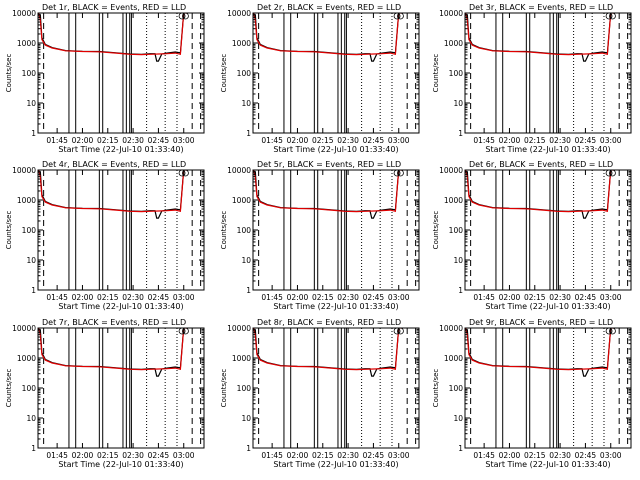 The width and height of the screenshot is (640, 480). What do you see at coordinates (329, 164) in the screenshot?
I see `panel-title: Det 5r, BLACK = Events, RED = LLD` at bounding box center [329, 164].